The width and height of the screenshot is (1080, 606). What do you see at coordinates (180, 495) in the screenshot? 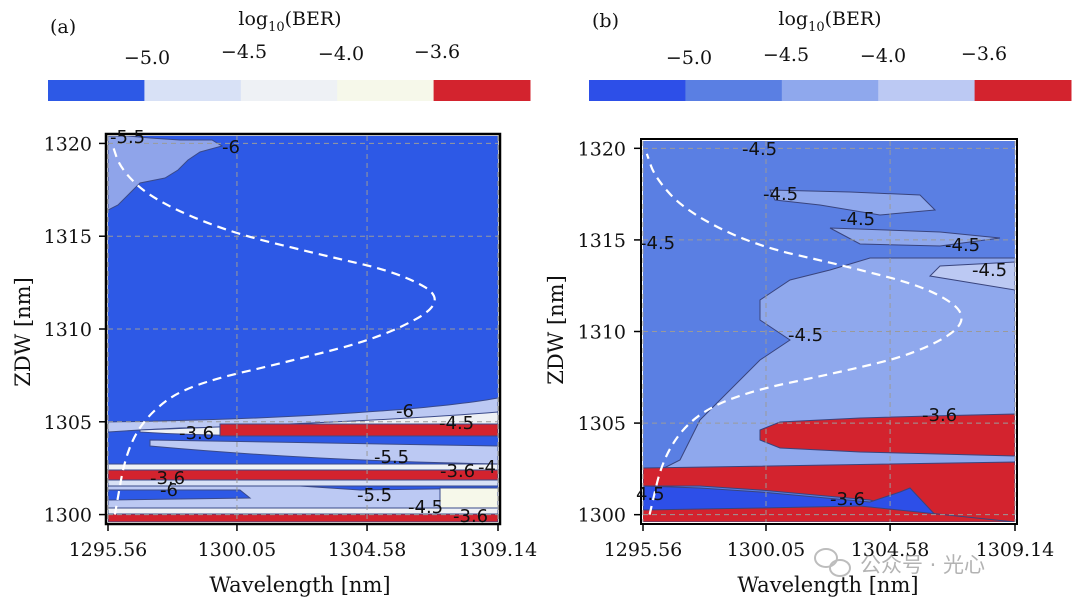
I see `region-a-blue-island` at bounding box center [180, 495].